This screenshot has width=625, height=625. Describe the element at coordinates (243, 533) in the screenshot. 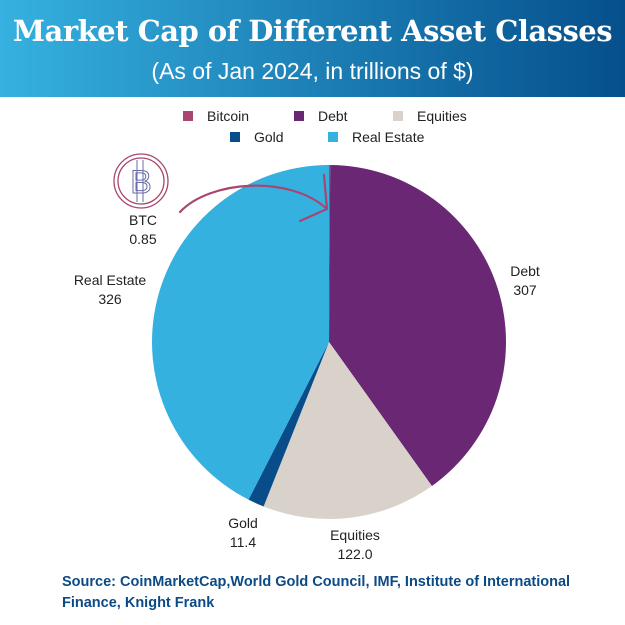

I see `label-gold: Gold 11.4` at that location.